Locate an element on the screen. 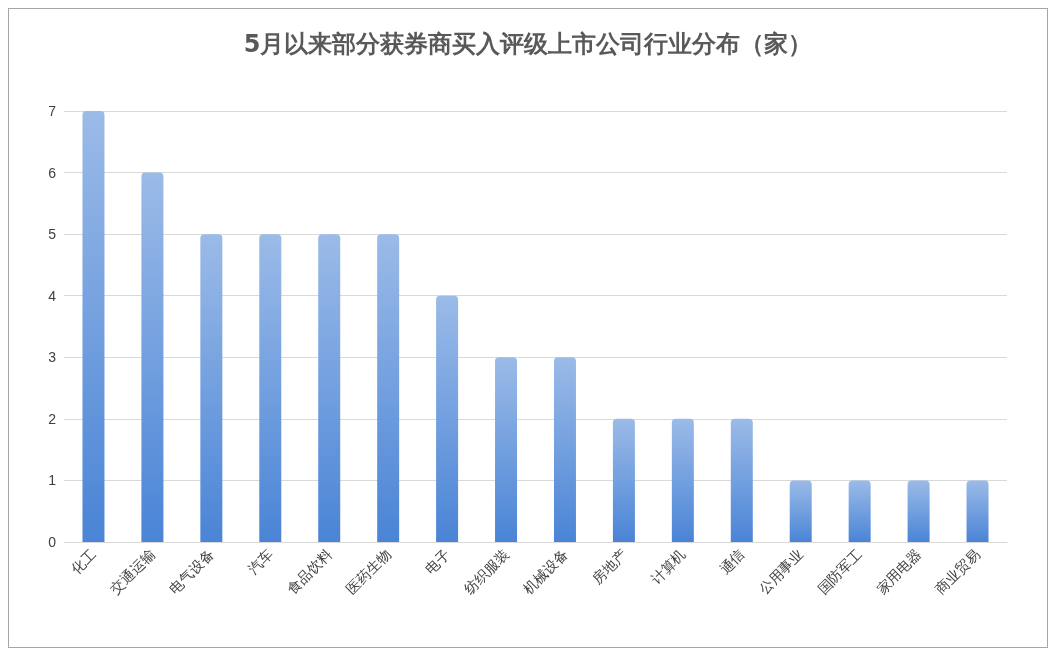 The width and height of the screenshot is (1058, 657). x-tick-label: 家用电器 is located at coordinates (899, 572).